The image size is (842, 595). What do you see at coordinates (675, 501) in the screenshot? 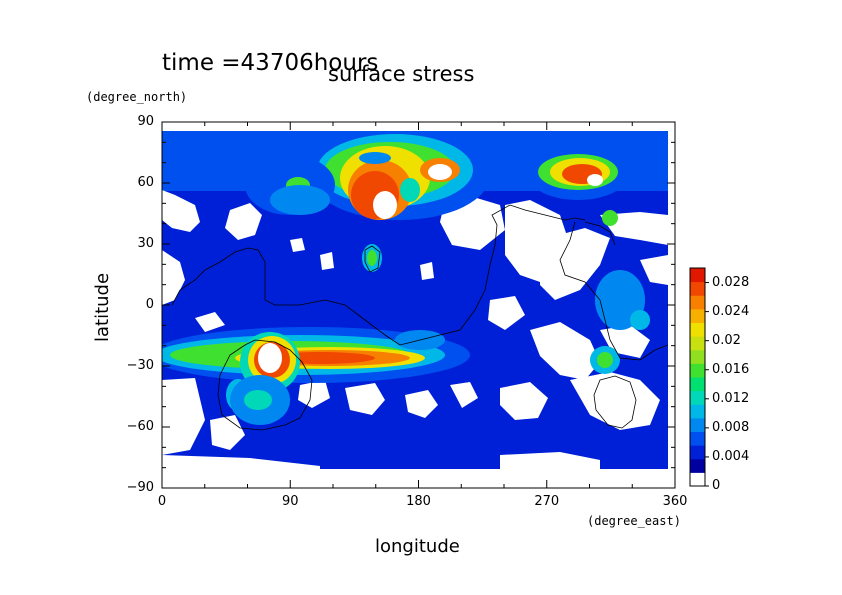
I see `x-tick-label: 360` at bounding box center [675, 501].